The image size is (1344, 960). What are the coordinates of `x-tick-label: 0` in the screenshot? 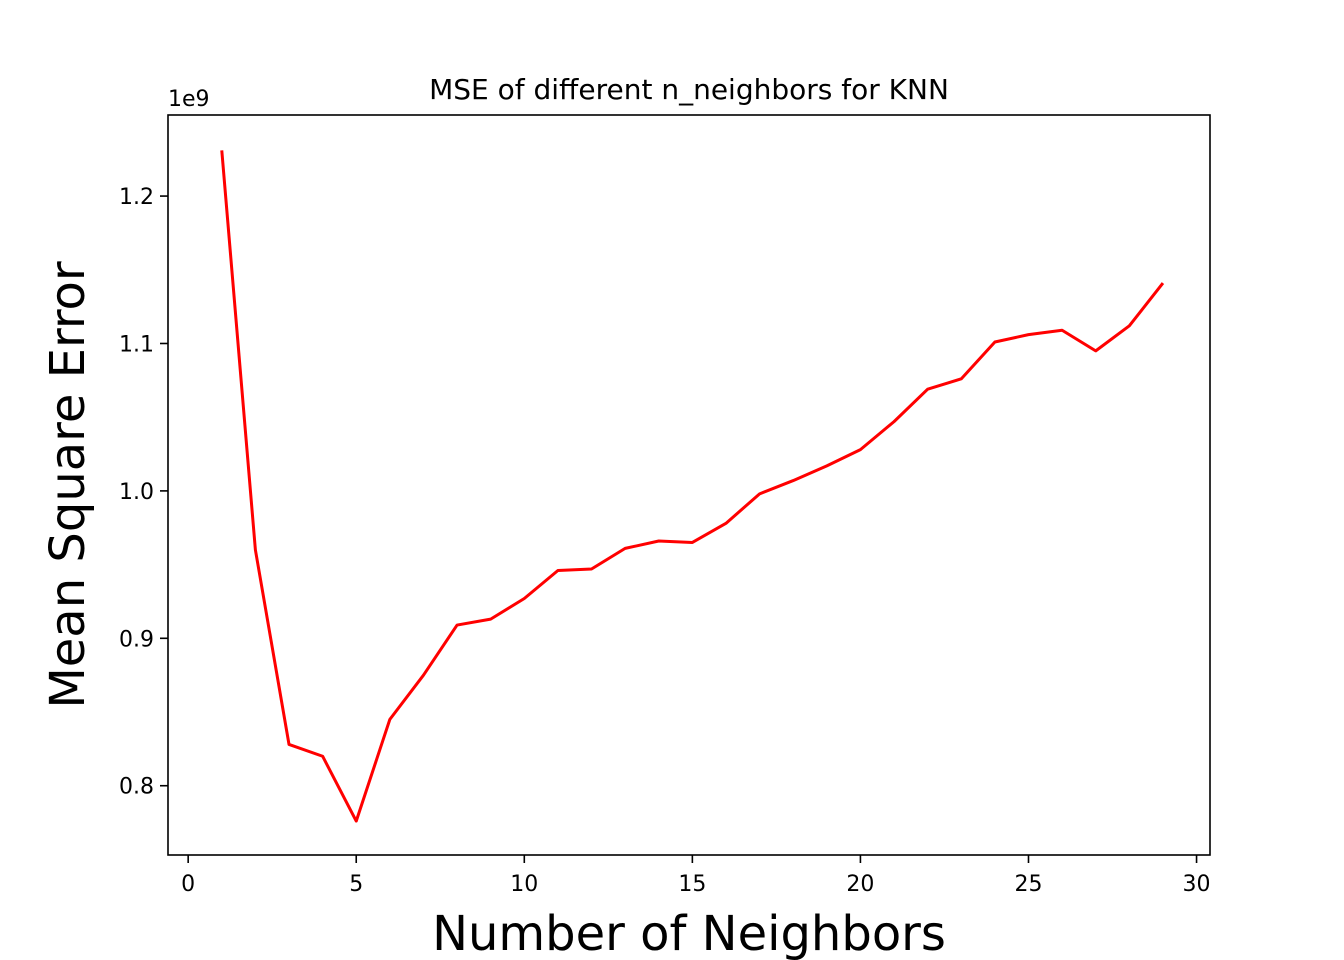 It's located at (188, 884).